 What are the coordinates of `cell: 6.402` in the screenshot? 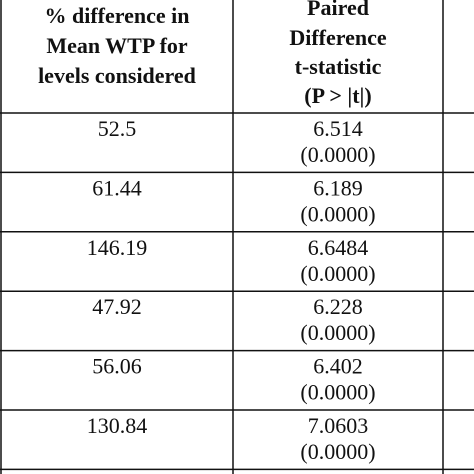 It's located at (338, 366).